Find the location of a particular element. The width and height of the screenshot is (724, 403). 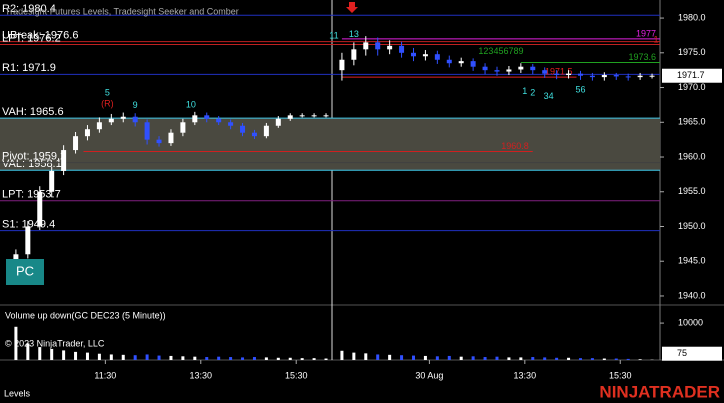

volume-title: Volume up down(GC DEC23 (5 Minute)) is located at coordinates (85, 315).